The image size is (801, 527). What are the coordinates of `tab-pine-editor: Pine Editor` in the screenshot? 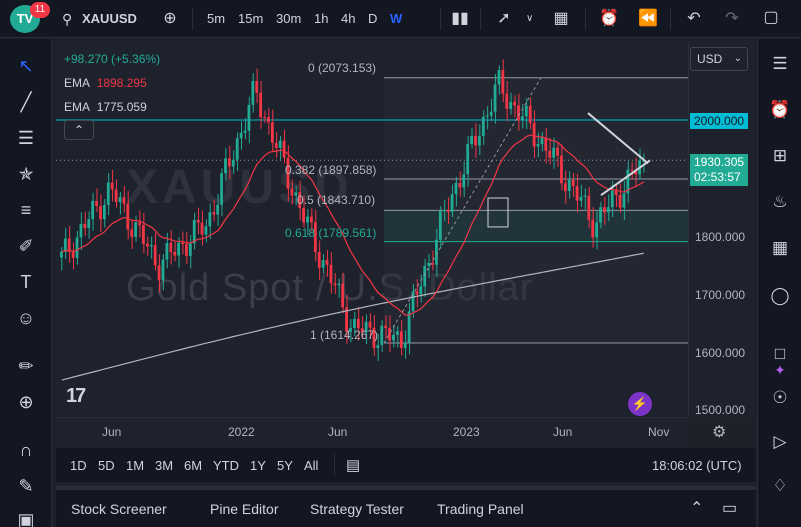 It's located at (244, 509).